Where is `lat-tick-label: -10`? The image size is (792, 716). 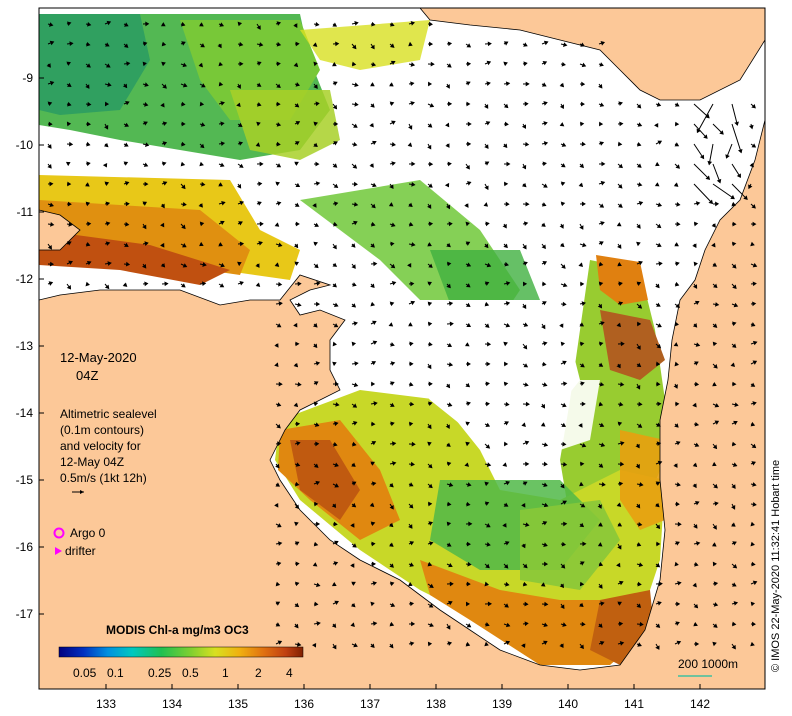 lat-tick-label: -10 is located at coordinates (25, 145).